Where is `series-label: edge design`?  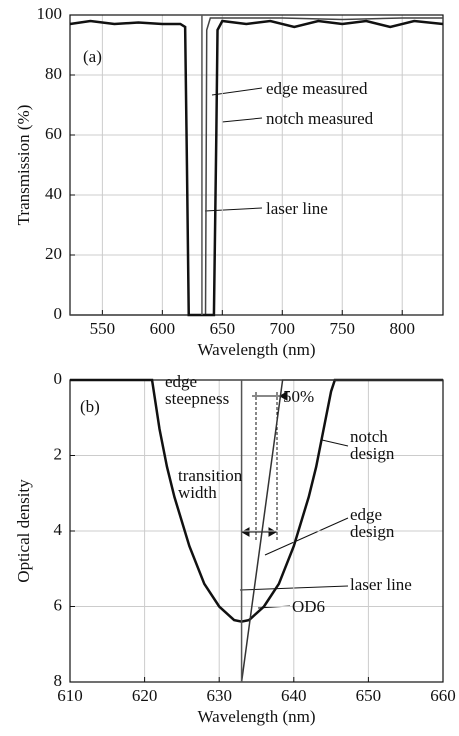
series-label: edge design is located at coordinates (372, 523).